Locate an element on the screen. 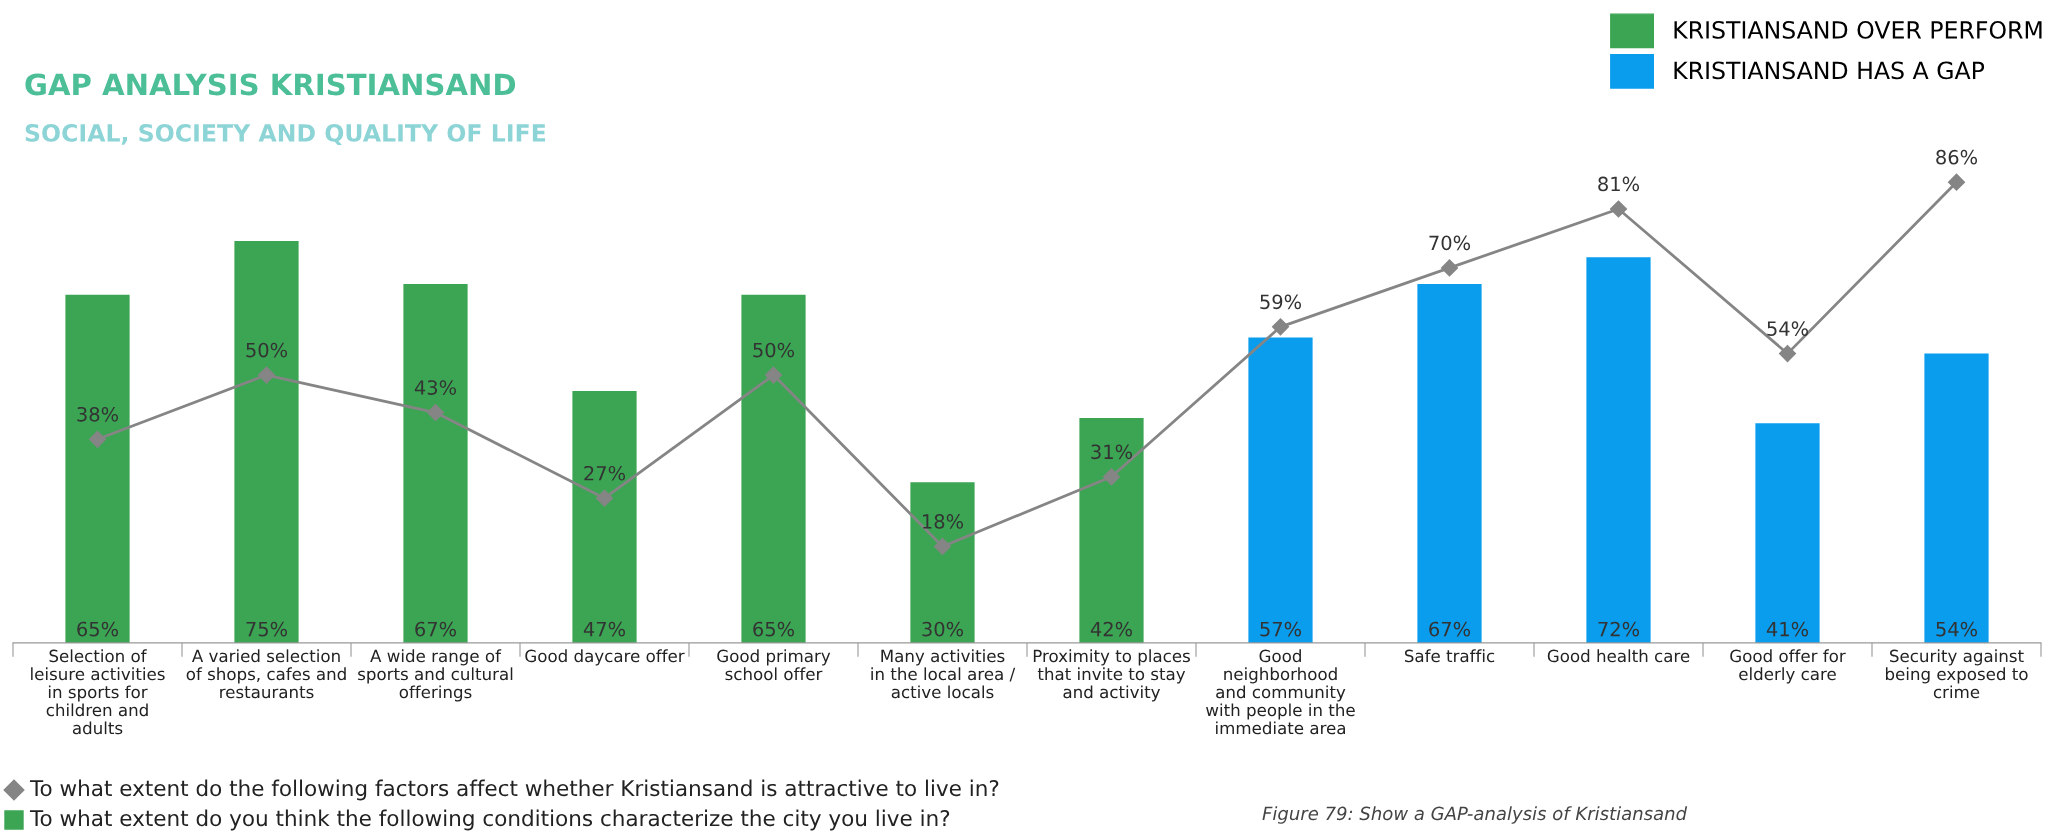  x-tick-label: Good primary school offer is located at coordinates (774, 665).